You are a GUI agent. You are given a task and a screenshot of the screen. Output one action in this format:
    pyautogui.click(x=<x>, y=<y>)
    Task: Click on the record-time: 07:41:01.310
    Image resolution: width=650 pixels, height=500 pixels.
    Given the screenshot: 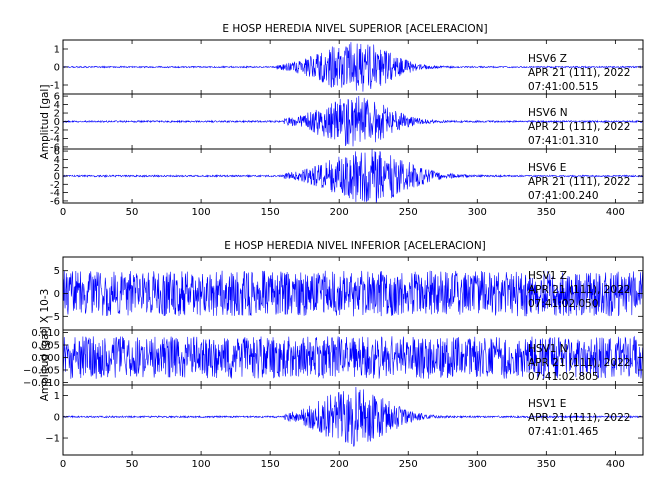 What is the action you would take?
    pyautogui.click(x=563, y=141)
    